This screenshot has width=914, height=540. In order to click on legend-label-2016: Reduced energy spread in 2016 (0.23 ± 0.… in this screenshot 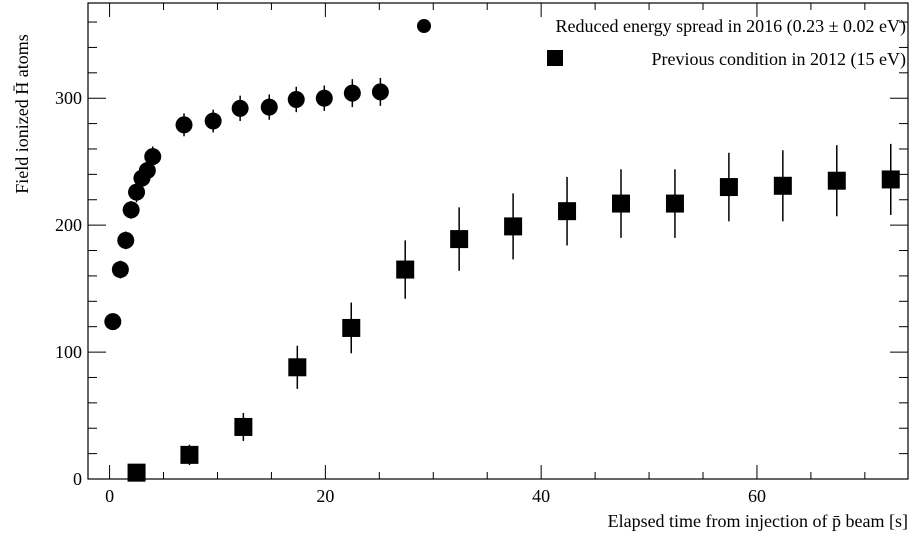, I will do `click(731, 26)`.